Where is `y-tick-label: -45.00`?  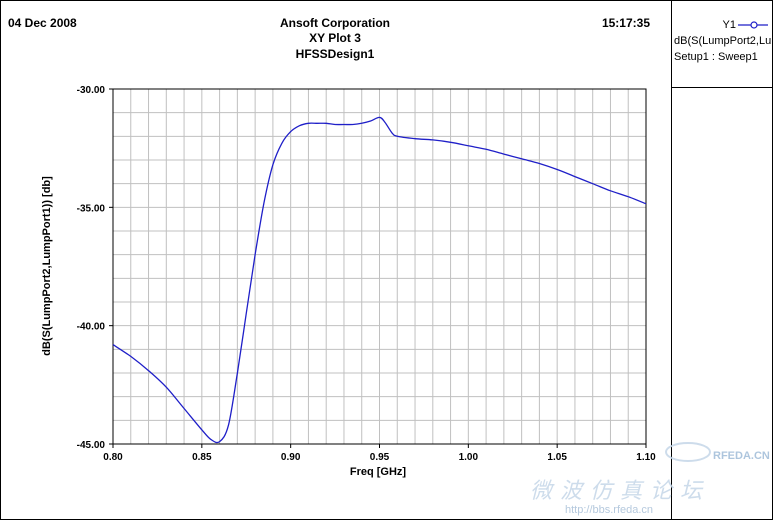 y-tick-label: -45.00 is located at coordinates (91, 445).